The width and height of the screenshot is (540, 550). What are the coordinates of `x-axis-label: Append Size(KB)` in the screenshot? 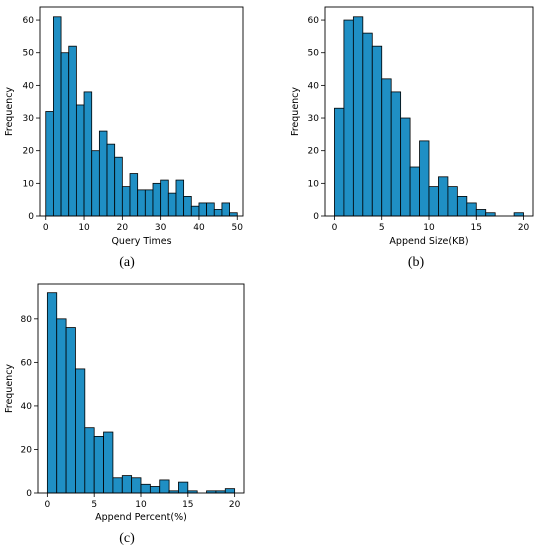 It's located at (428, 241).